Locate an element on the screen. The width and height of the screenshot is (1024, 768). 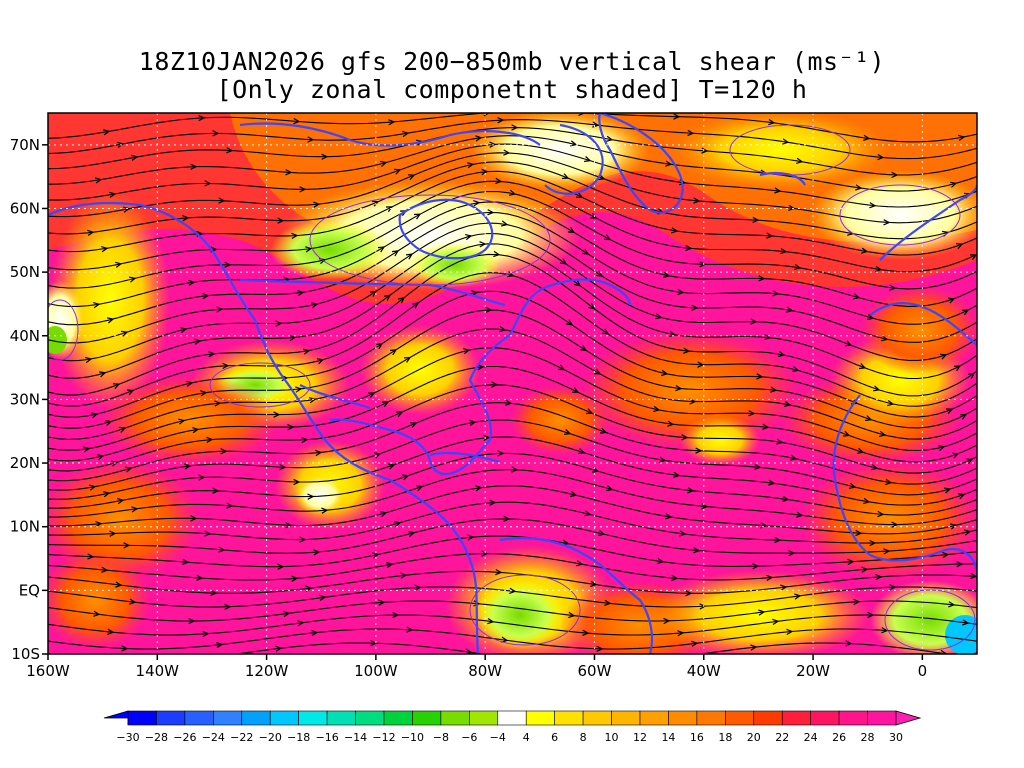
colorbar-label: −24 is located at coordinates (213, 737).